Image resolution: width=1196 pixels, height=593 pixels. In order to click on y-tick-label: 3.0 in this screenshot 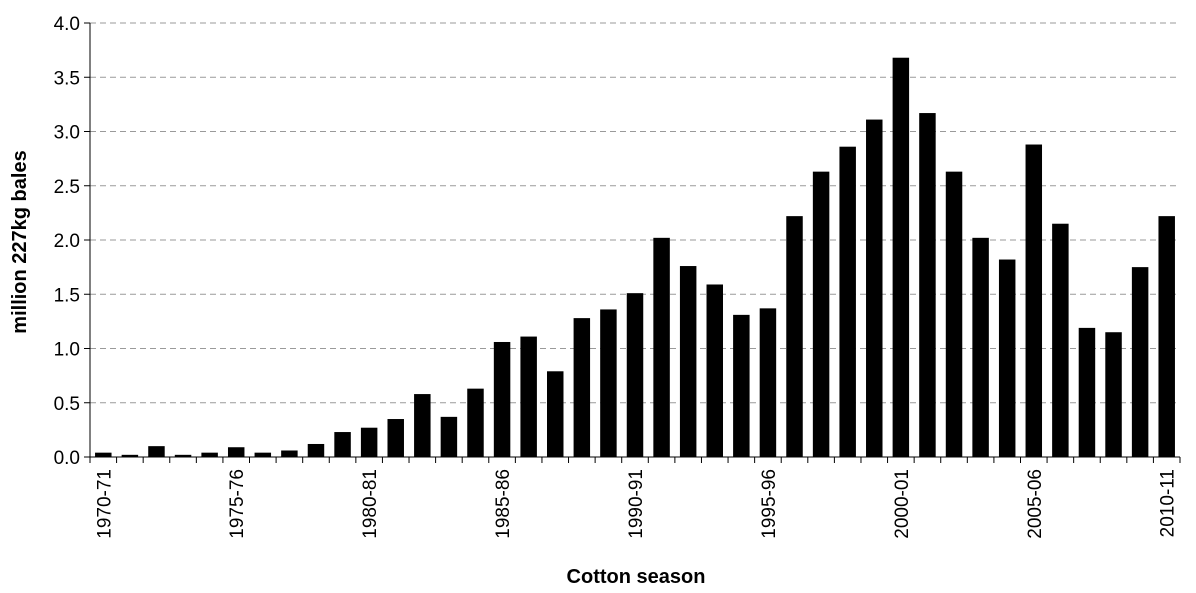, I will do `click(67, 133)`.